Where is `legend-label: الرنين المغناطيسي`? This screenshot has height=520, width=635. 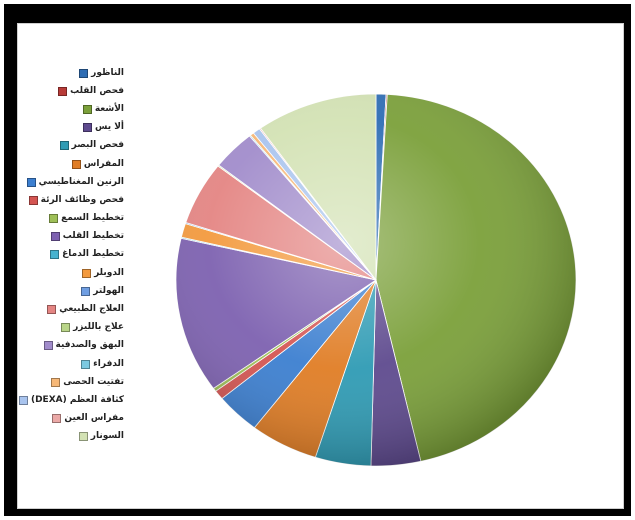 legend-label: الرنين المغناطيسي is located at coordinates (81, 181).